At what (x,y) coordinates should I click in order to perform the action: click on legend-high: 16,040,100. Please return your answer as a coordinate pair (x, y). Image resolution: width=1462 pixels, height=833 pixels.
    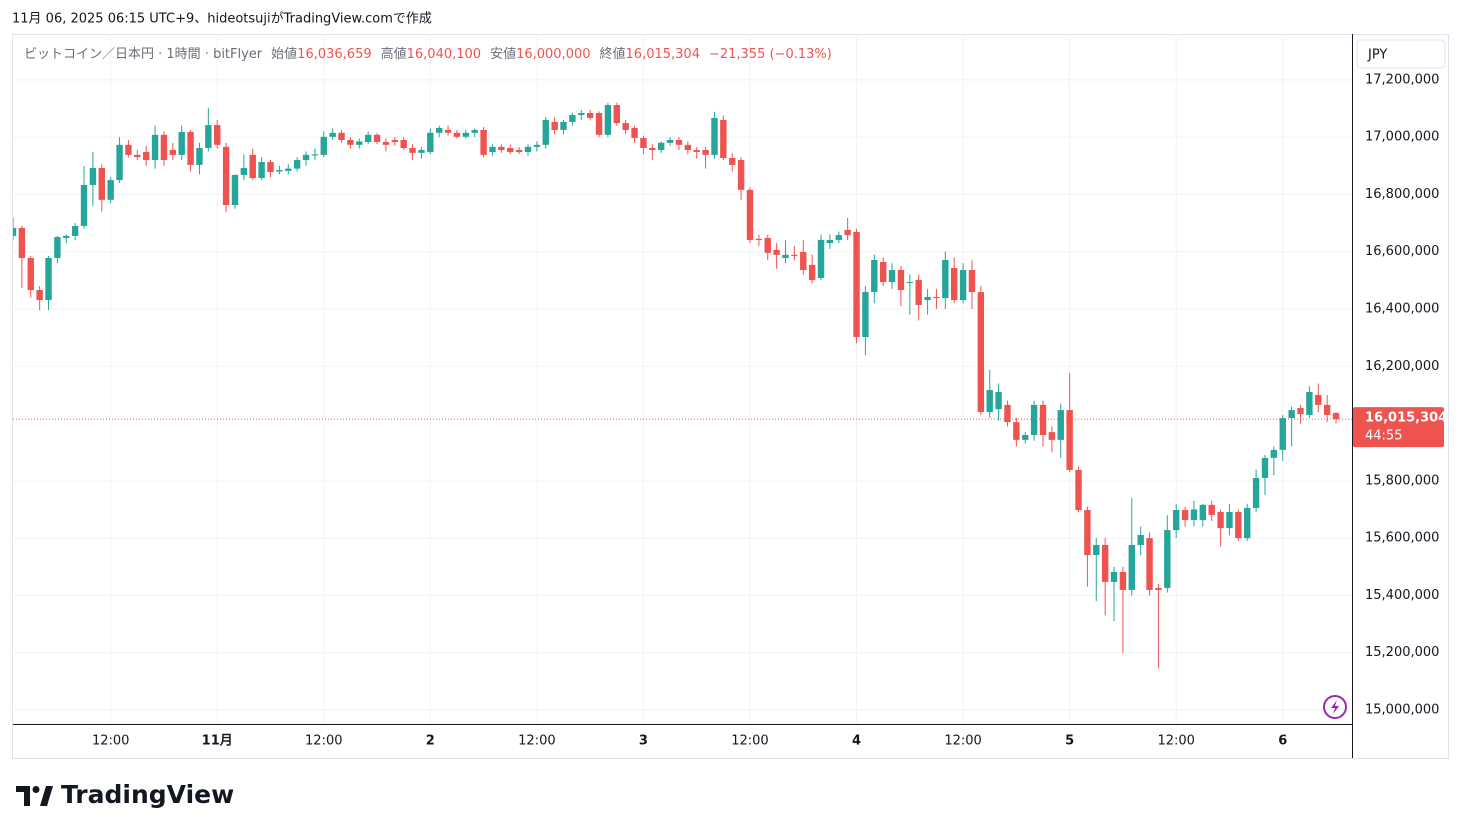
    Looking at the image, I should click on (444, 54).